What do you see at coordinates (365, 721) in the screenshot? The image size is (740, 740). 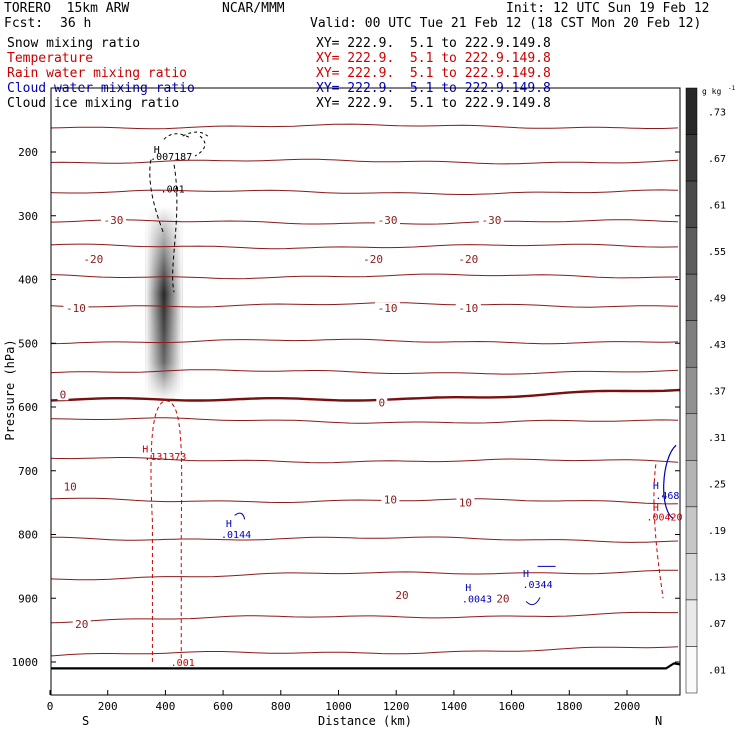 I see `x-axis-title: Distance (km)` at bounding box center [365, 721].